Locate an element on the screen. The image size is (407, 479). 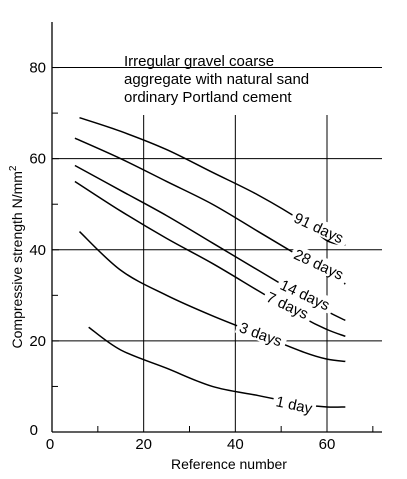
chart-title-line-3: ordinary Portland cement is located at coordinates (208, 97).